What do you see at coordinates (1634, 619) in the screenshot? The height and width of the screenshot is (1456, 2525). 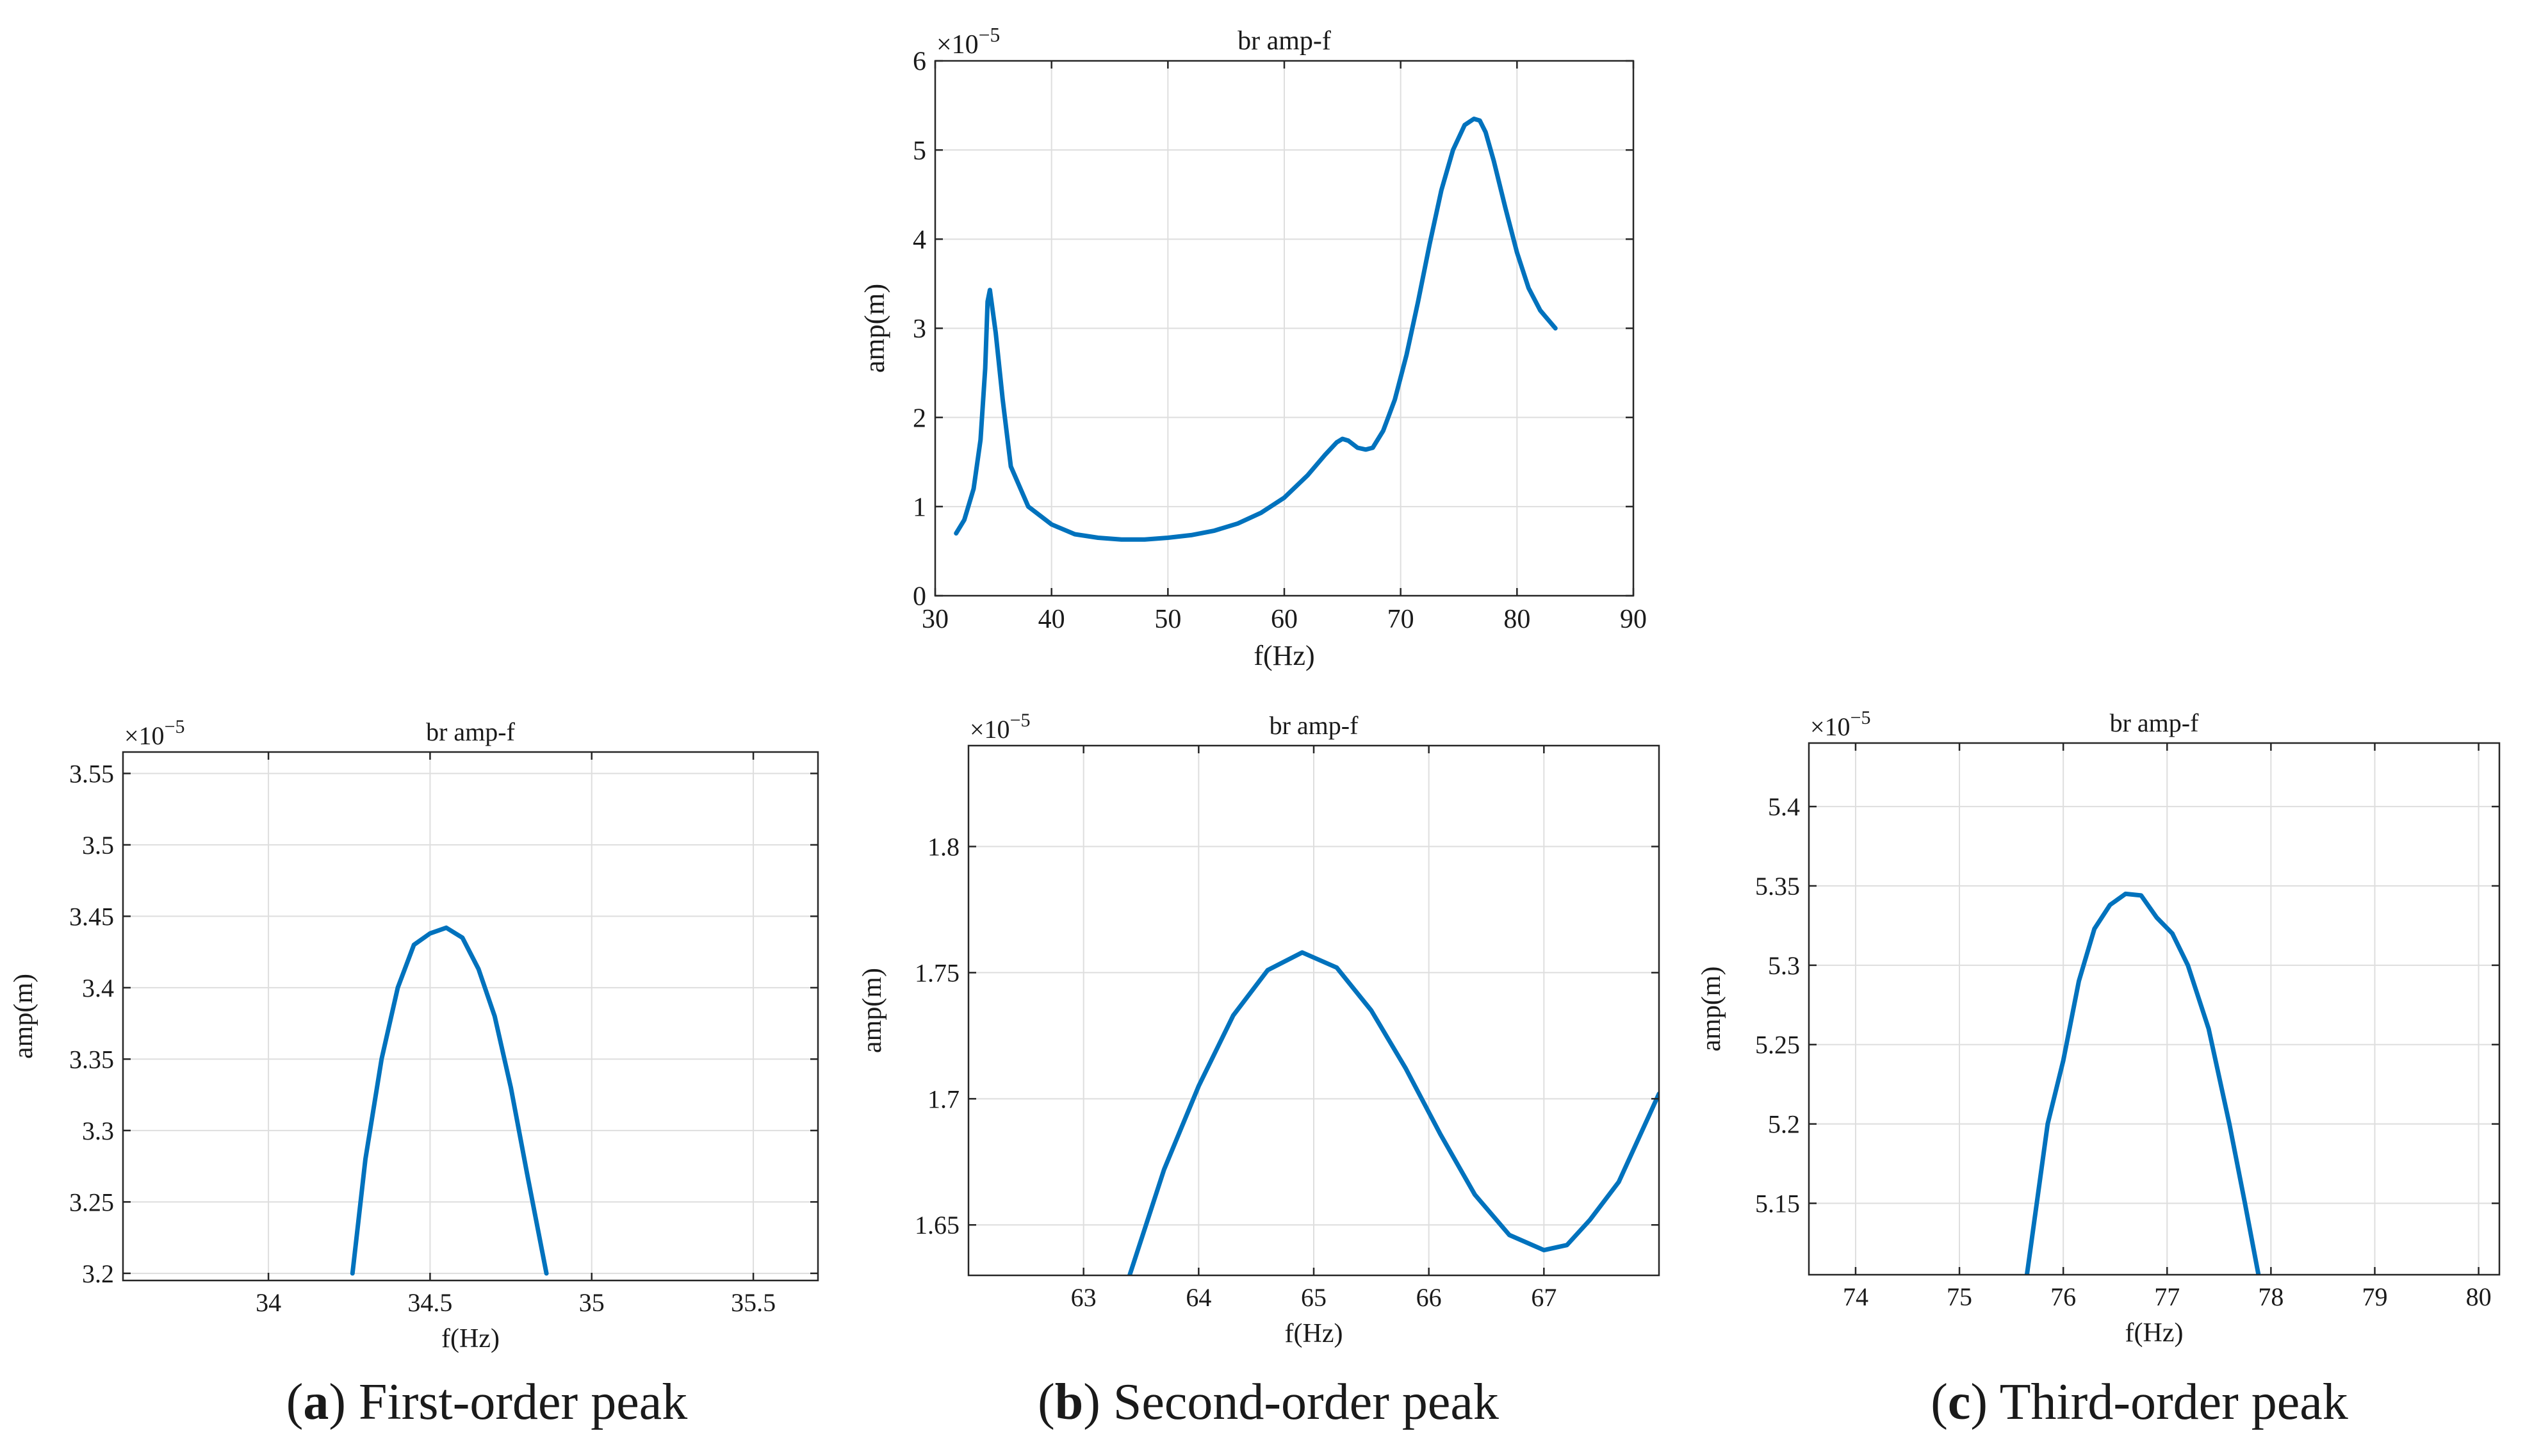 I see `x-tick-label: 90` at bounding box center [1634, 619].